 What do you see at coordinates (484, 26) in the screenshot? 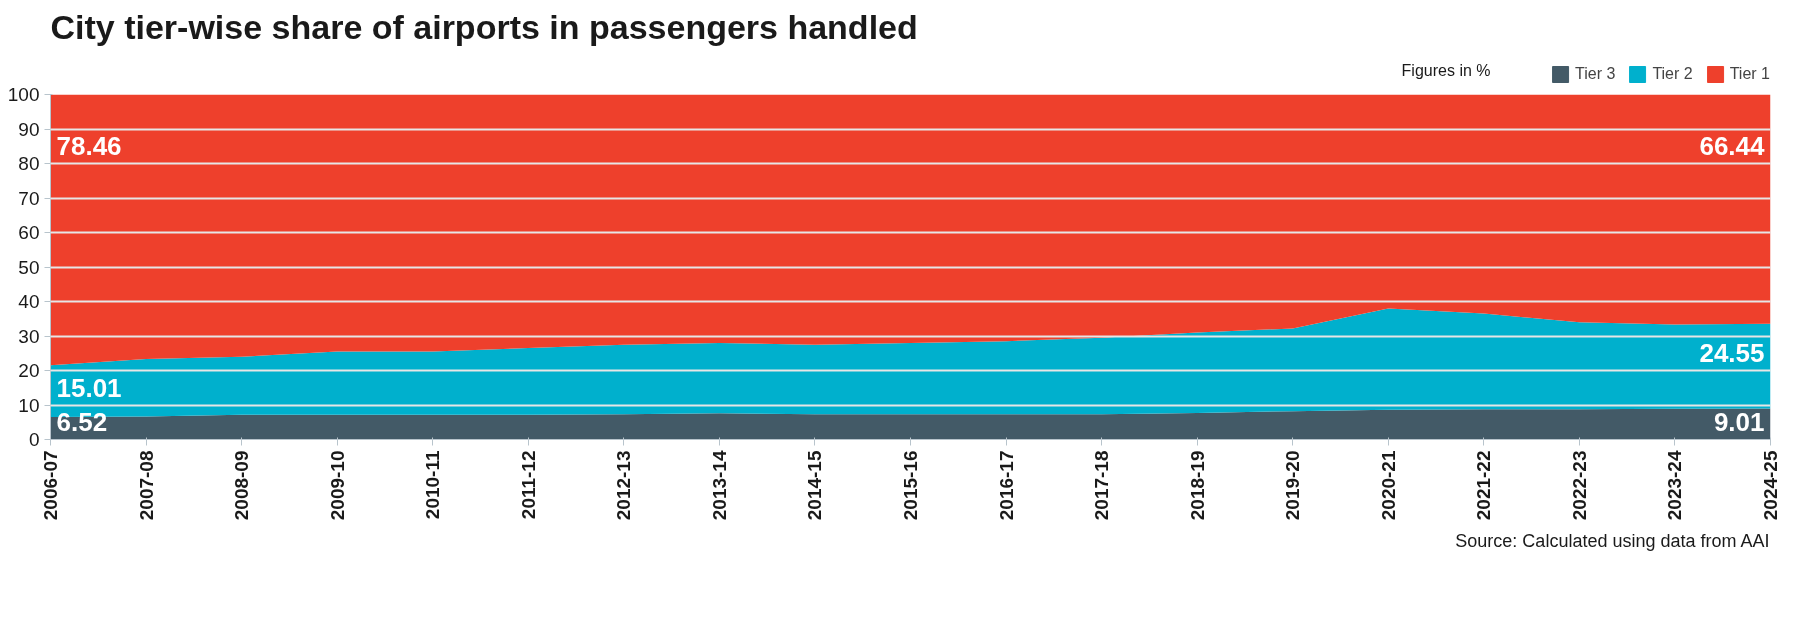
I see `chart-title: City tier-wise share of airports in passengers handled` at bounding box center [484, 26].